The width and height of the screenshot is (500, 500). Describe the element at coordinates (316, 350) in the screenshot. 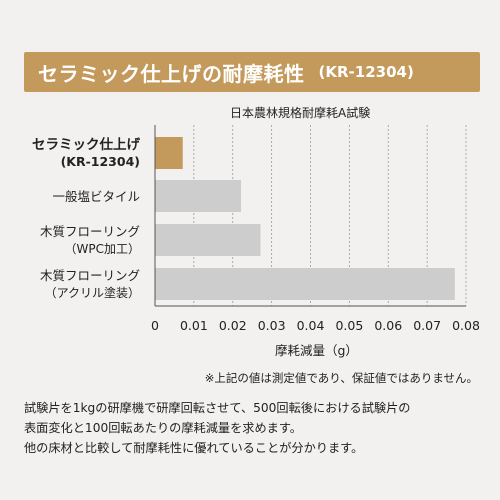

I see `x-axis-label: 摩耗減量（g）` at that location.